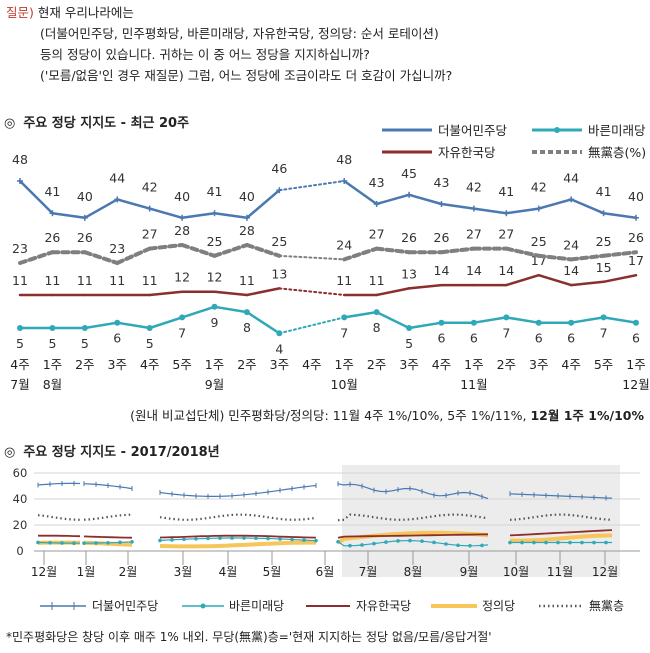  I want to click on section1-title: ◎ 주요 정당 지지도 - 최근 20주, so click(96, 121).